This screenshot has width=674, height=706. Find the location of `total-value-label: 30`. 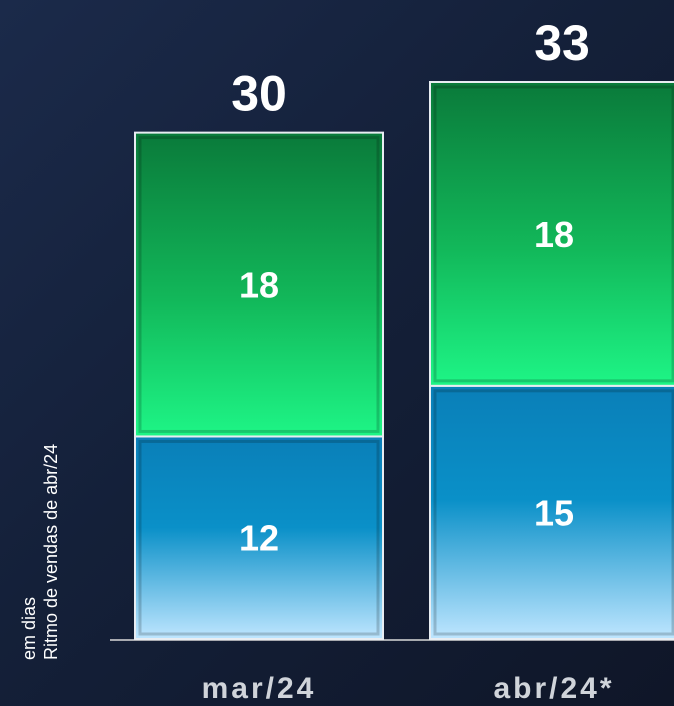

total-value-label: 30 is located at coordinates (259, 94).